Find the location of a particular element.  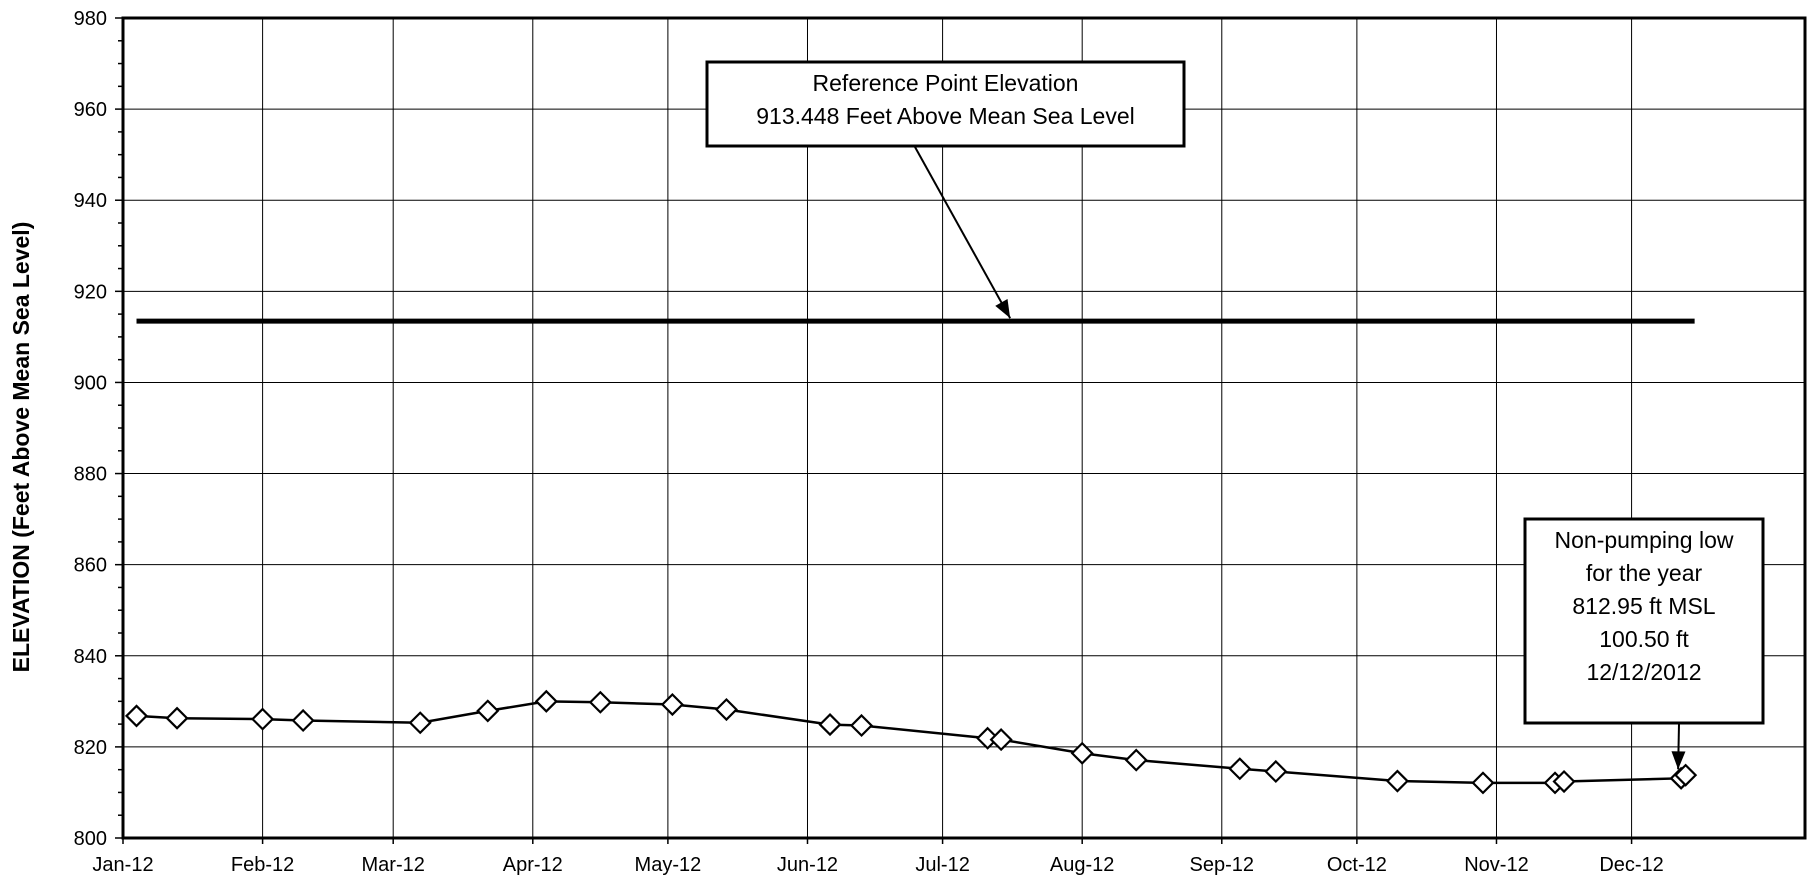

y-tick-label: 880 is located at coordinates (90, 475).